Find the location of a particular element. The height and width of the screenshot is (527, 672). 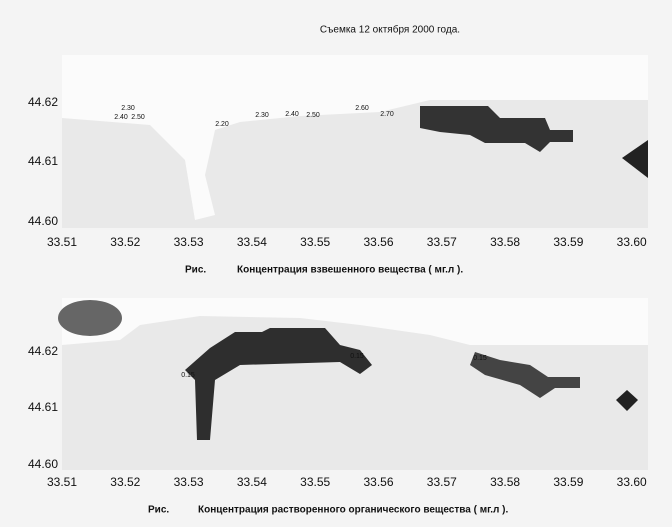

contour-label: 2.20 is located at coordinates (222, 124).